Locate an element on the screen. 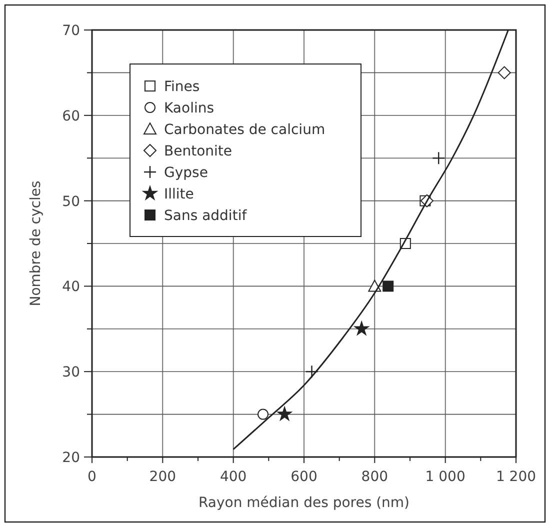 This screenshot has height=527, width=550. x-tick-label: 800 is located at coordinates (374, 477).